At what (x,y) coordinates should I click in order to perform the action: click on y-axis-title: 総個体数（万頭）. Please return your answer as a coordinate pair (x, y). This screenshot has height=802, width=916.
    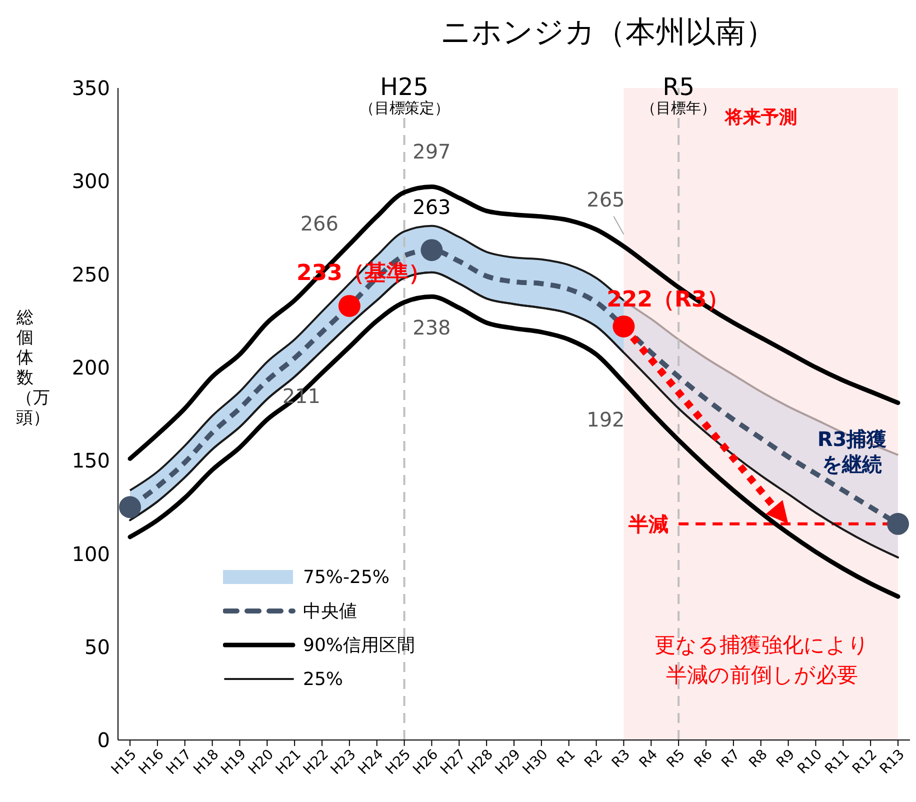
    Looking at the image, I should click on (33, 368).